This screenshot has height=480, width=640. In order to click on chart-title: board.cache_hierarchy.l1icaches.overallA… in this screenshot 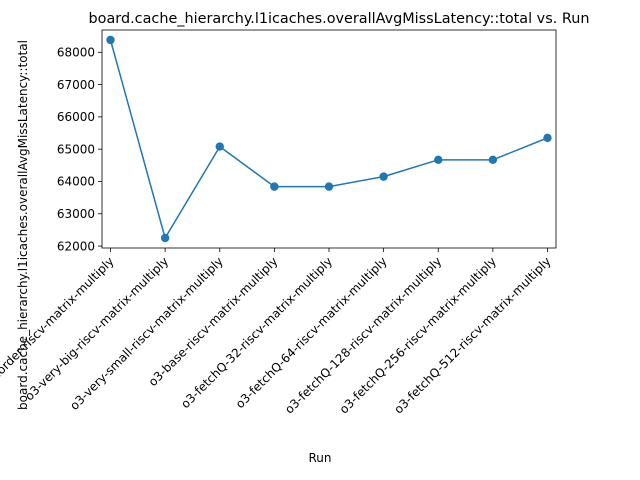, I will do `click(339, 19)`.